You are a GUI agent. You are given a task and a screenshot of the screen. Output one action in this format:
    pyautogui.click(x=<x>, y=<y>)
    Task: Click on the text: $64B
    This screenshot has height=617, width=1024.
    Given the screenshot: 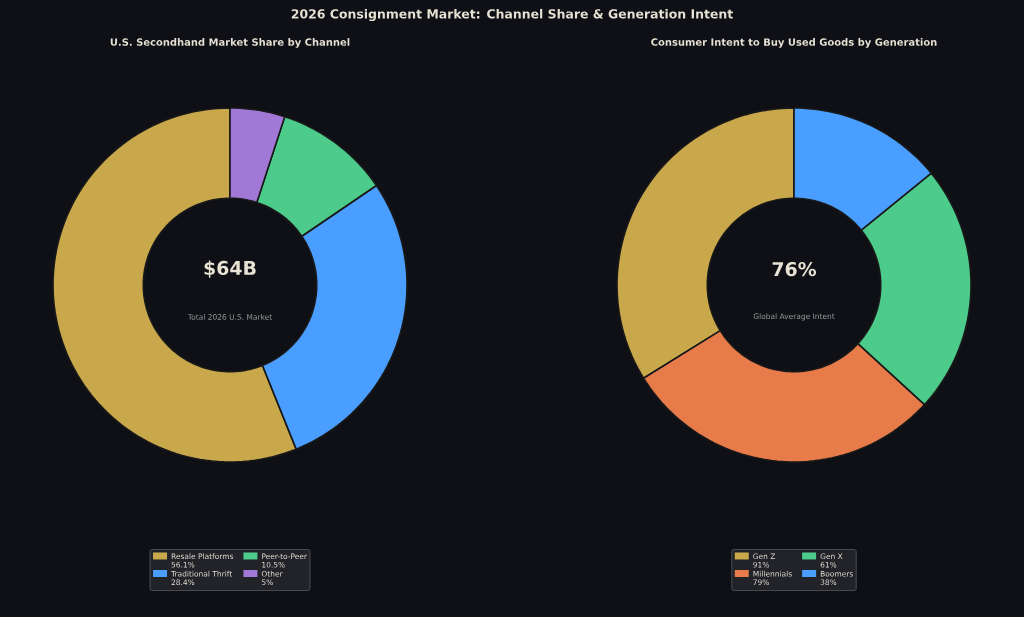 What is the action you would take?
    pyautogui.click(x=230, y=269)
    